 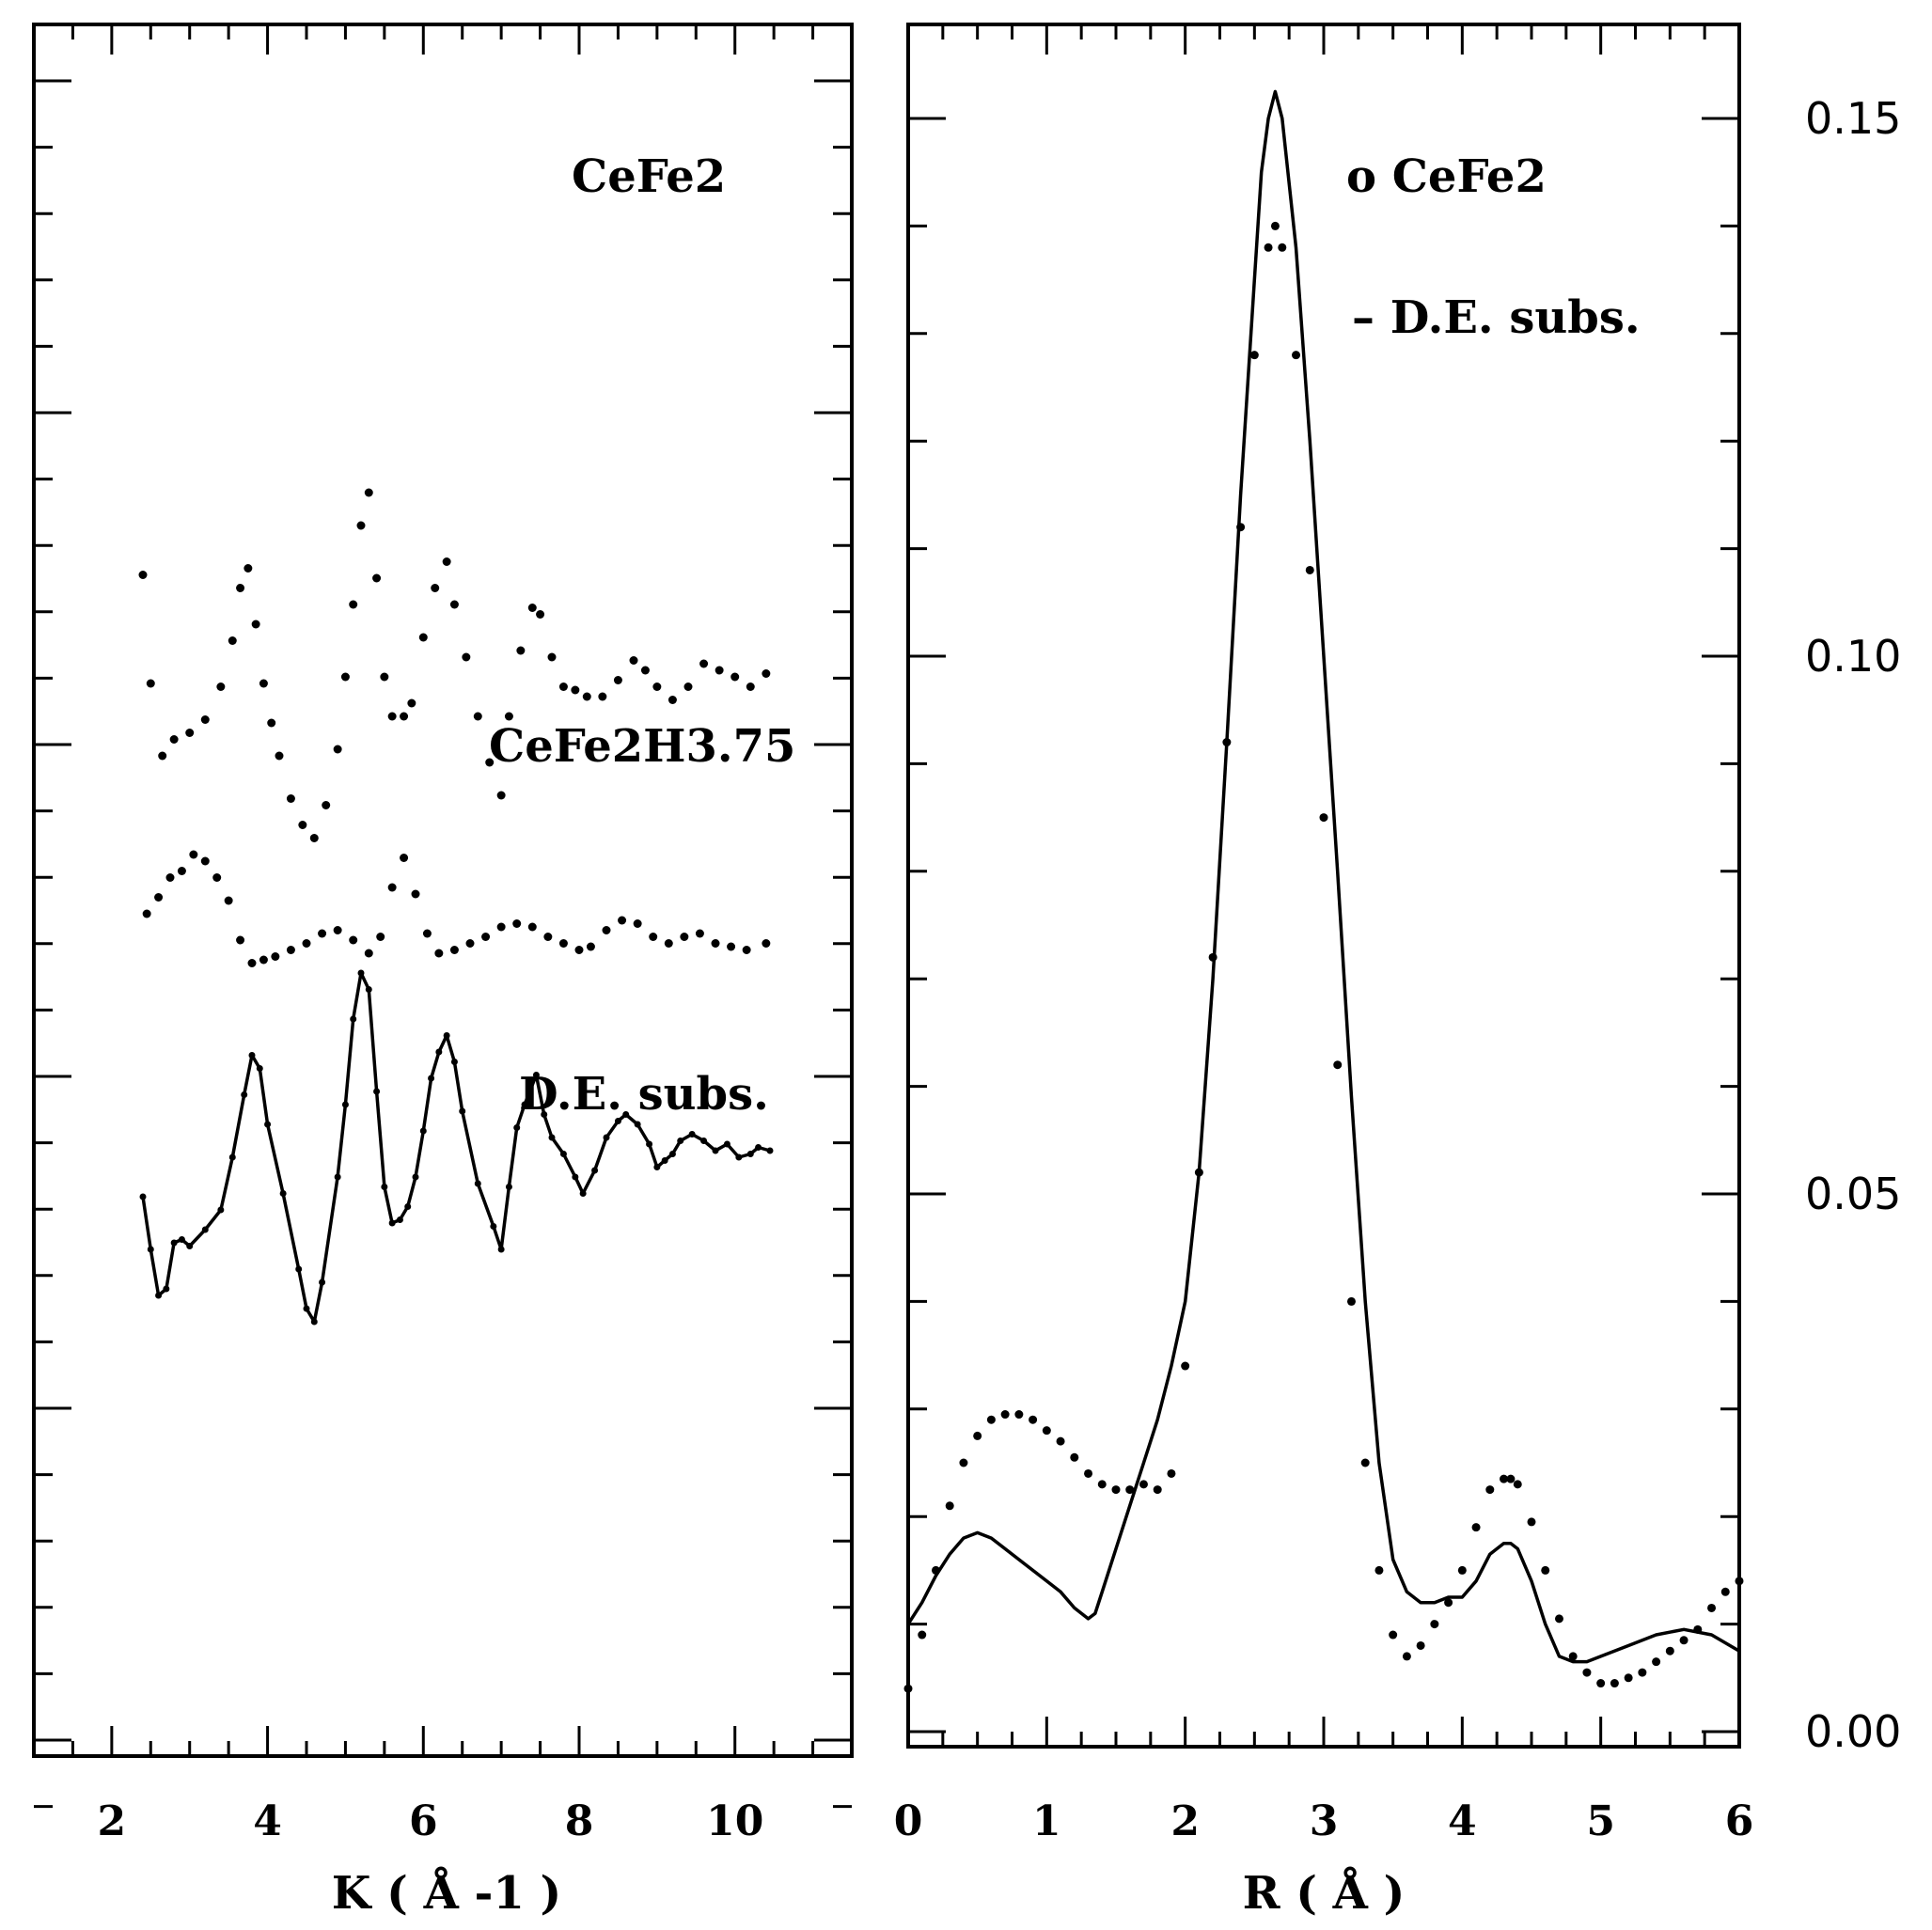 I want to click on legend-entry-cefe2: o CeFe2, so click(x=1447, y=176).